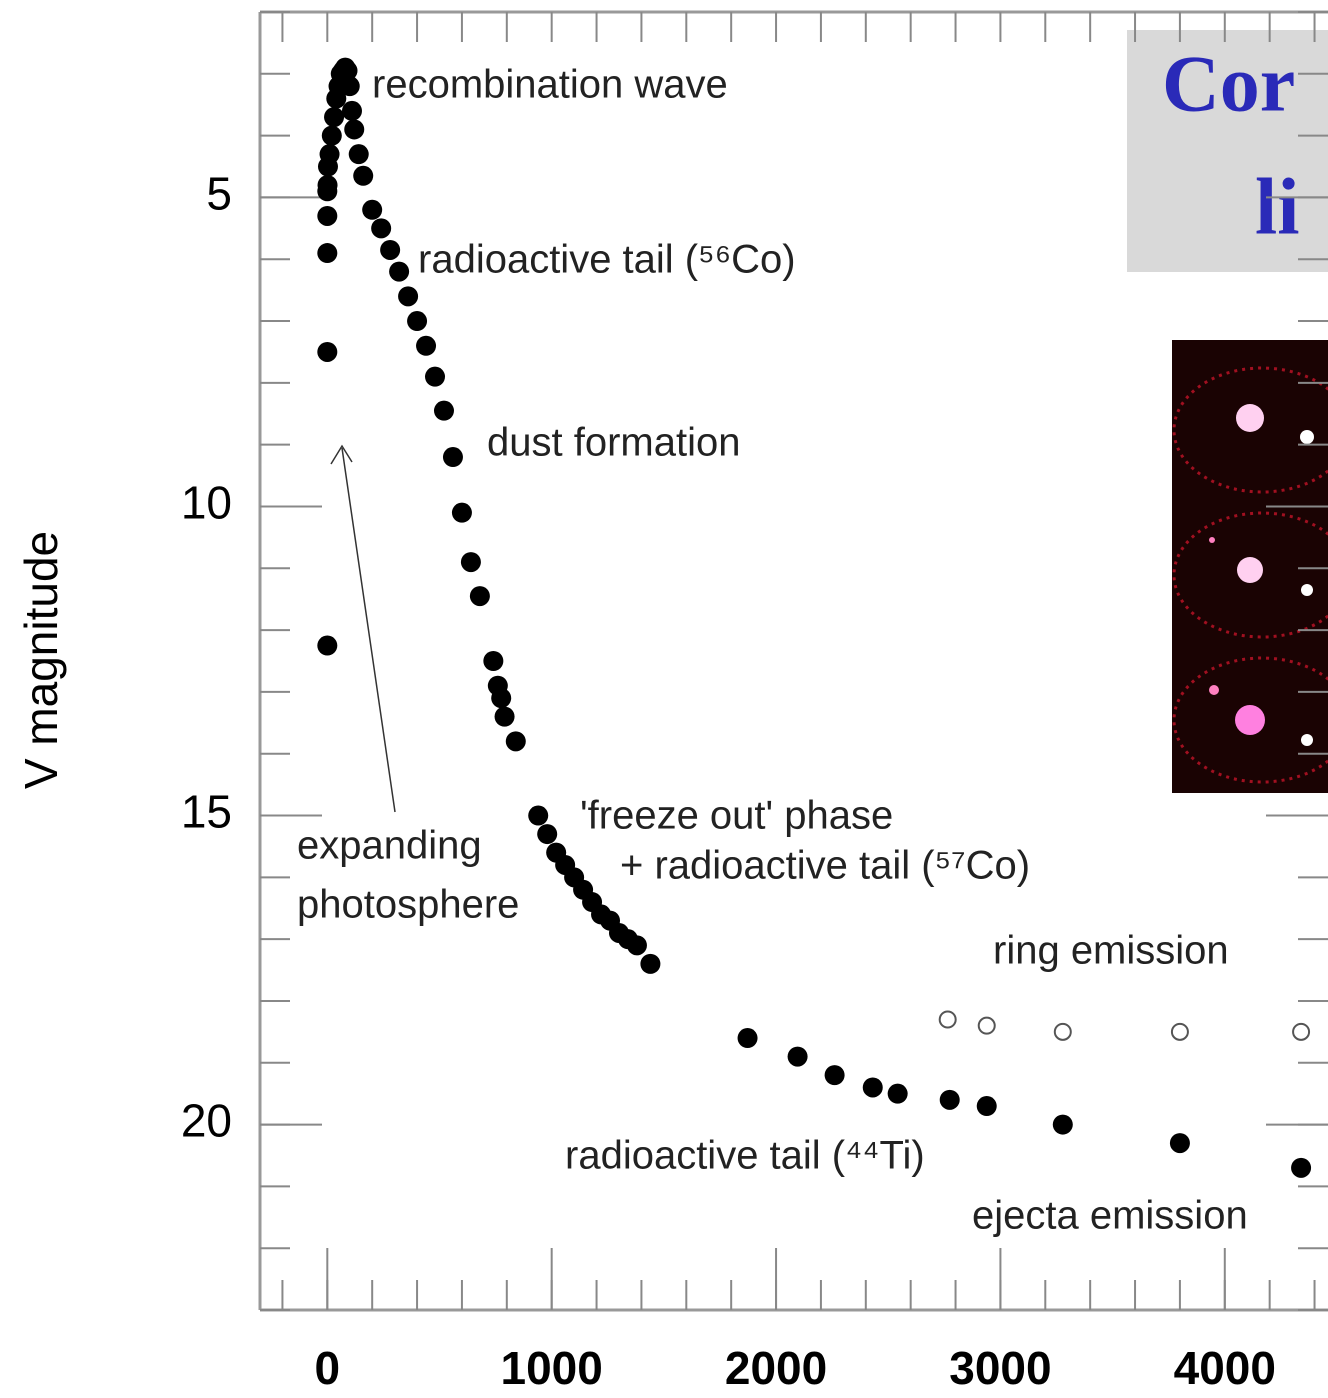 Image resolution: width=1328 pixels, height=1398 pixels. What do you see at coordinates (1225, 1368) in the screenshot?
I see `x-tick-label: 4000` at bounding box center [1225, 1368].